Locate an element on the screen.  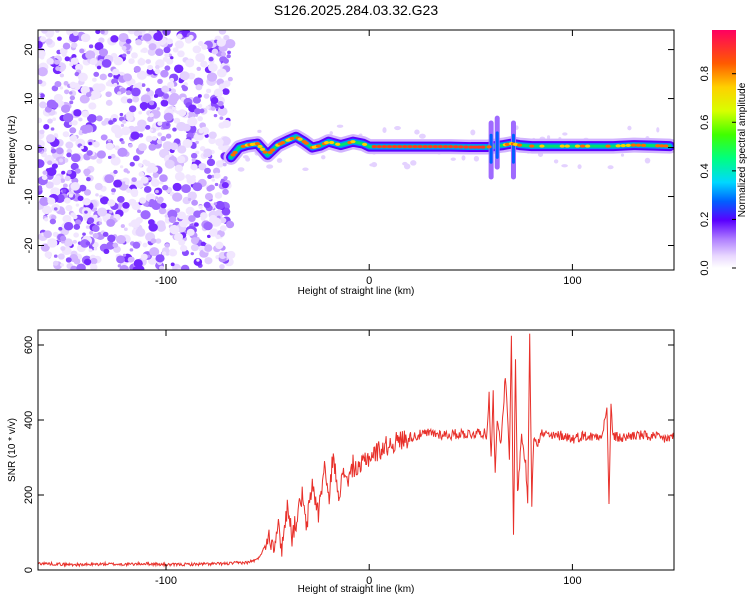
snr-ytick-label: 600 is located at coordinates (29, 345).